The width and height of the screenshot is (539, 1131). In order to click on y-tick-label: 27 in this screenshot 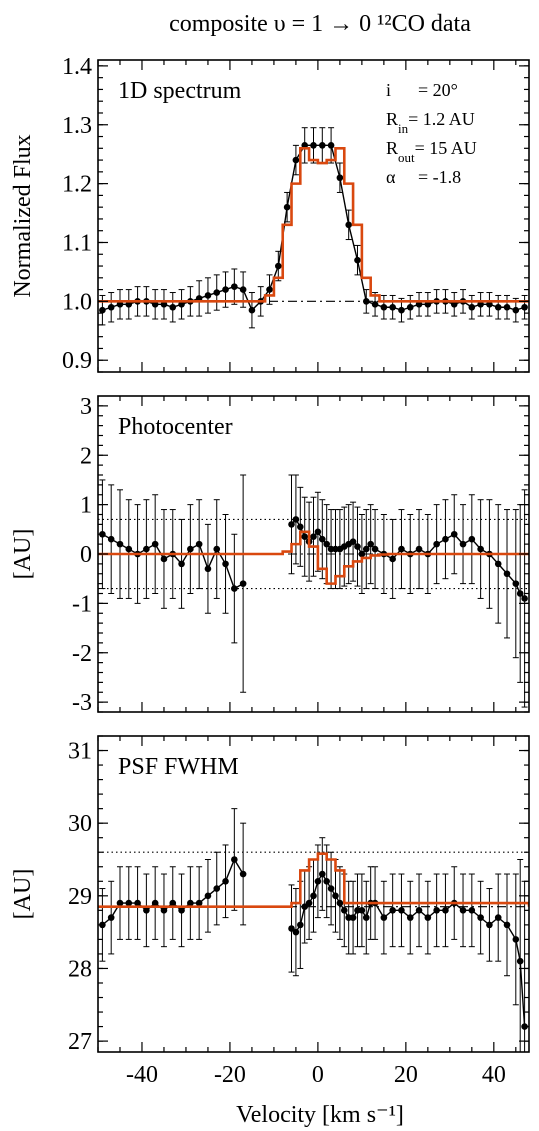, I will do `click(80, 1042)`.